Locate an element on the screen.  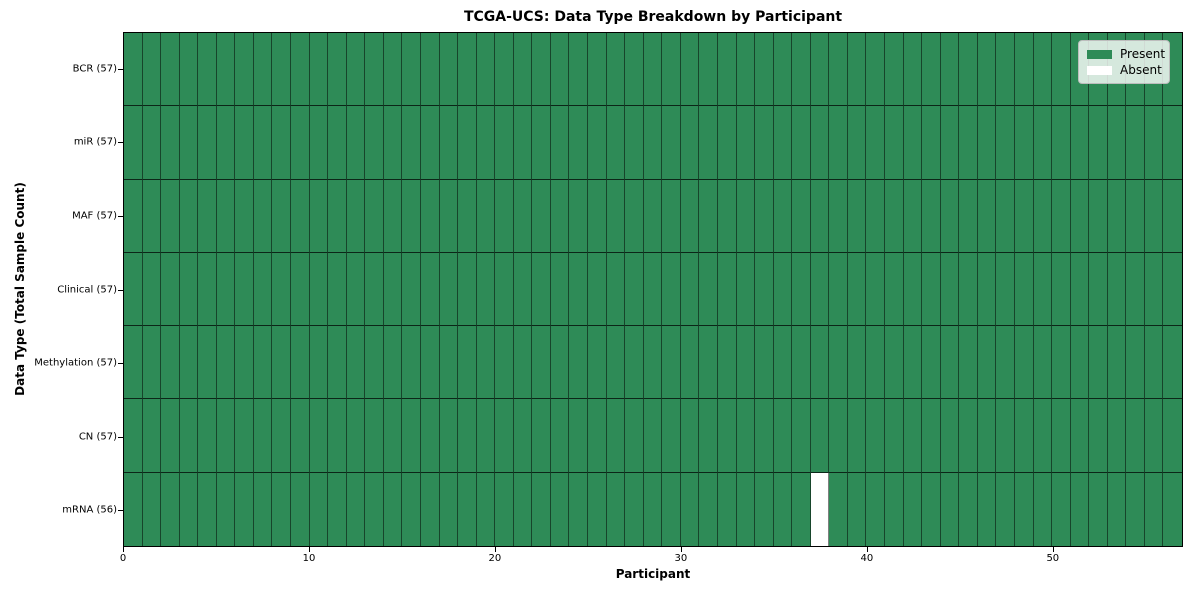
legend-entry-absent: Absent is located at coordinates (1124, 70).